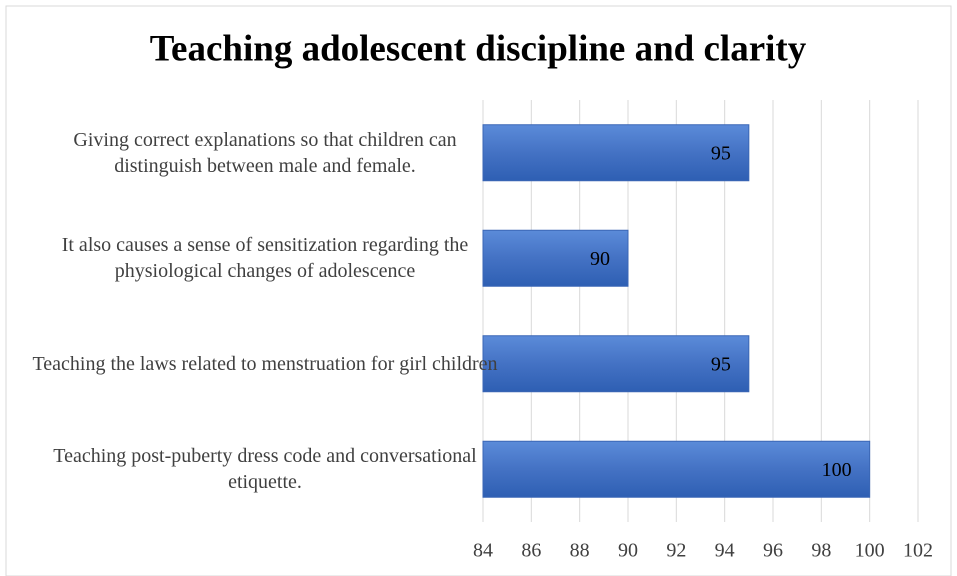 The width and height of the screenshot is (957, 576). Describe the element at coordinates (837, 470) in the screenshot. I see `data-label: 100` at that location.